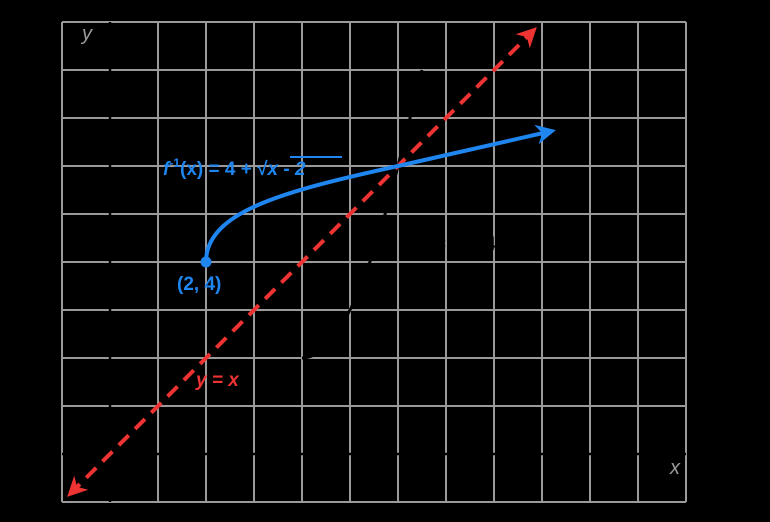  I want to click on start-point, so click(206, 262).